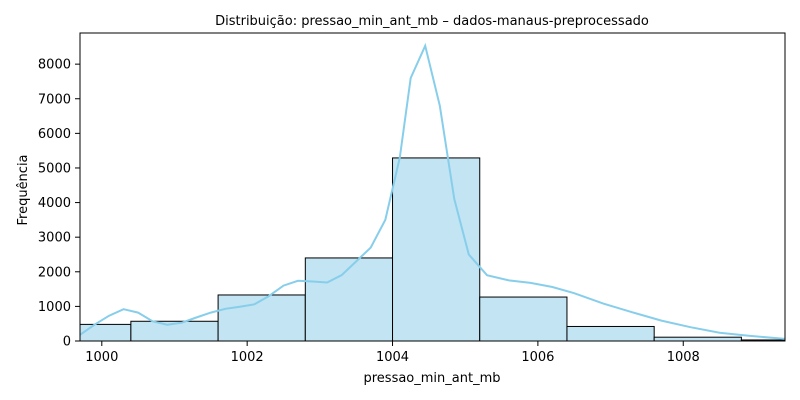 The height and width of the screenshot is (400, 800). Describe the element at coordinates (54, 65) in the screenshot. I see `y-tick-label: 8000` at that location.